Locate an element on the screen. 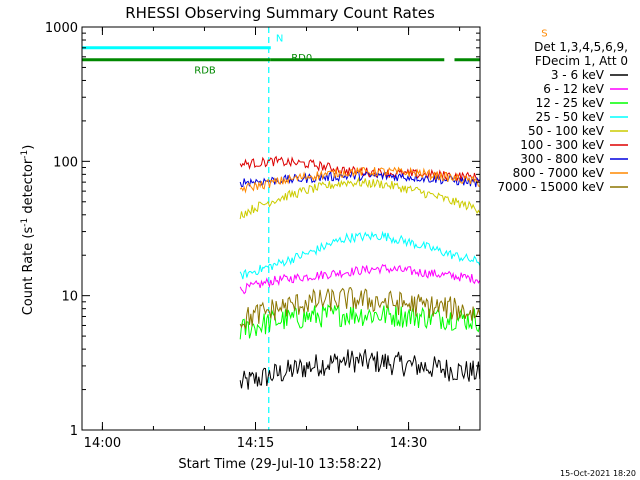  chart-title: RHESSI Observing Summary Count Rates is located at coordinates (280, 13).